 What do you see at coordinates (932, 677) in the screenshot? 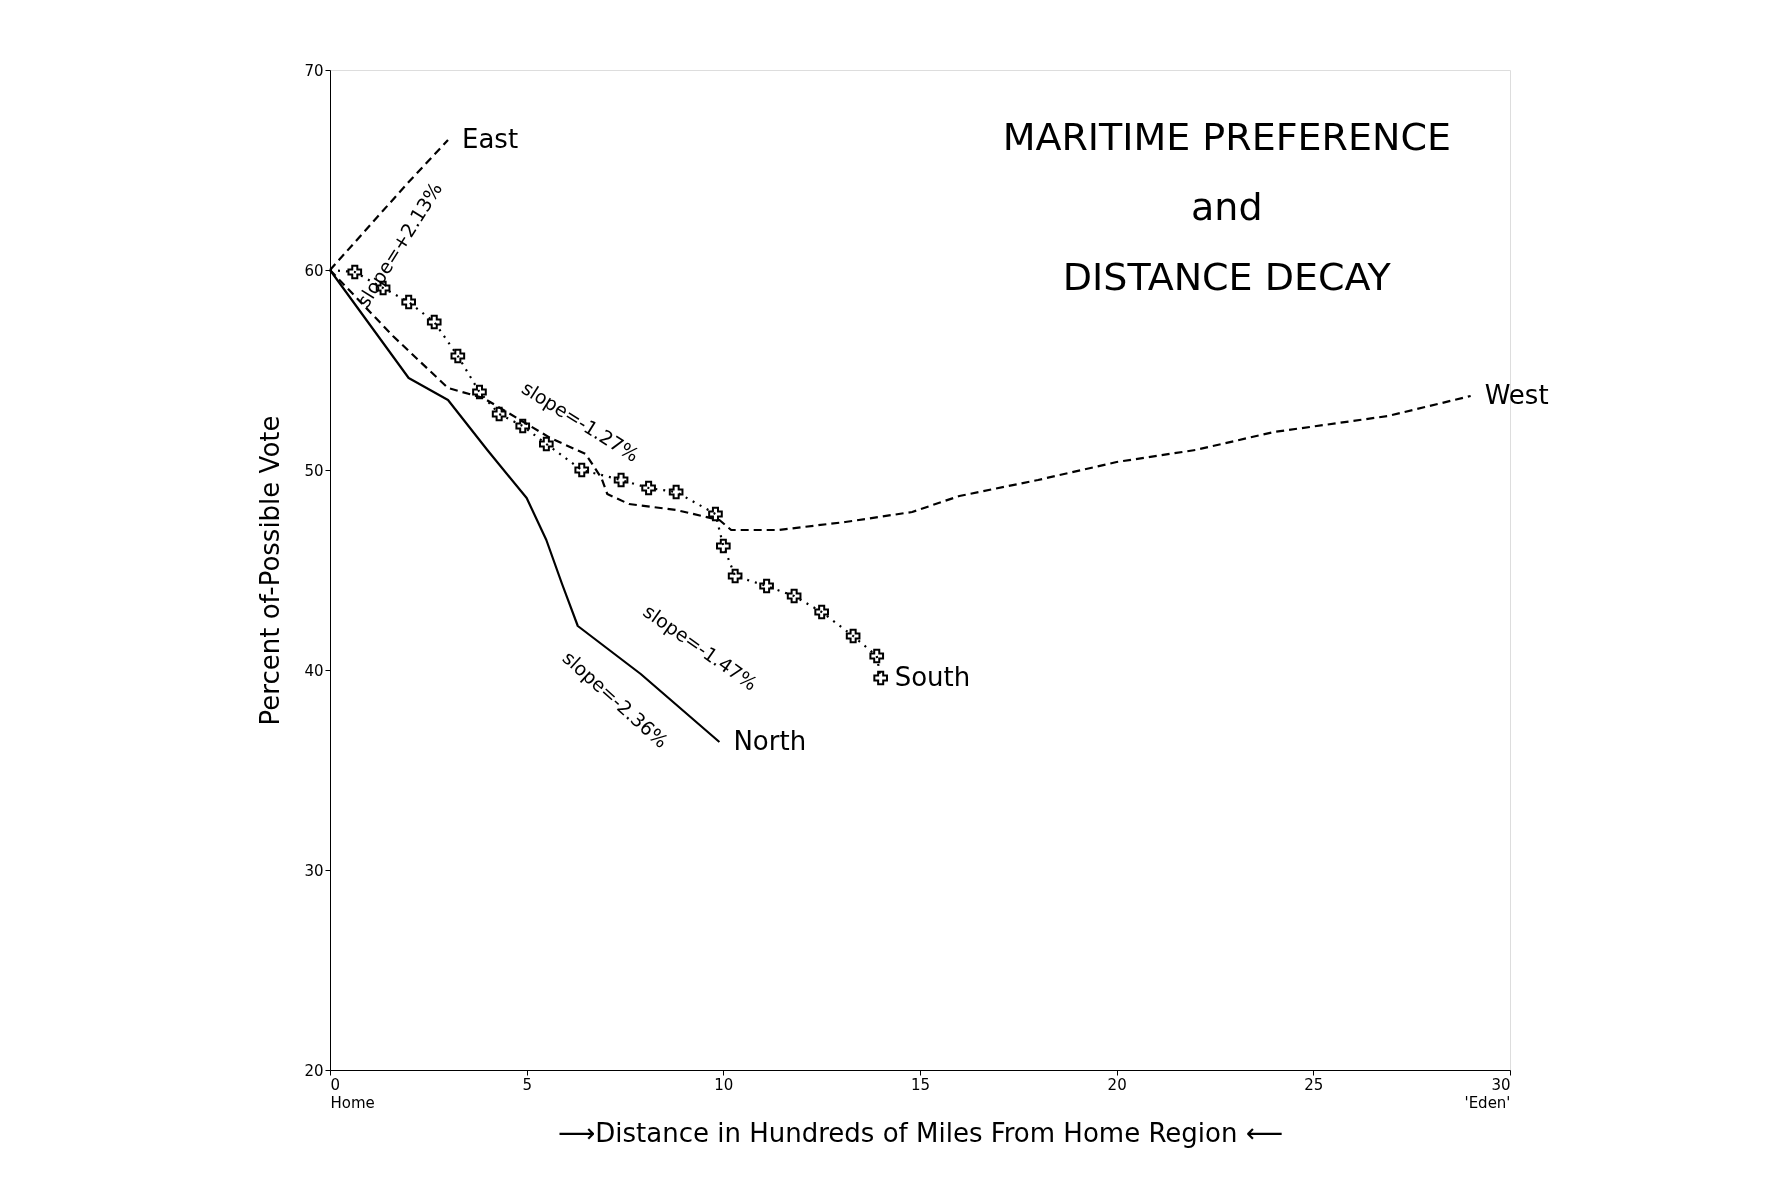
I see `series-label: South` at bounding box center [932, 677].